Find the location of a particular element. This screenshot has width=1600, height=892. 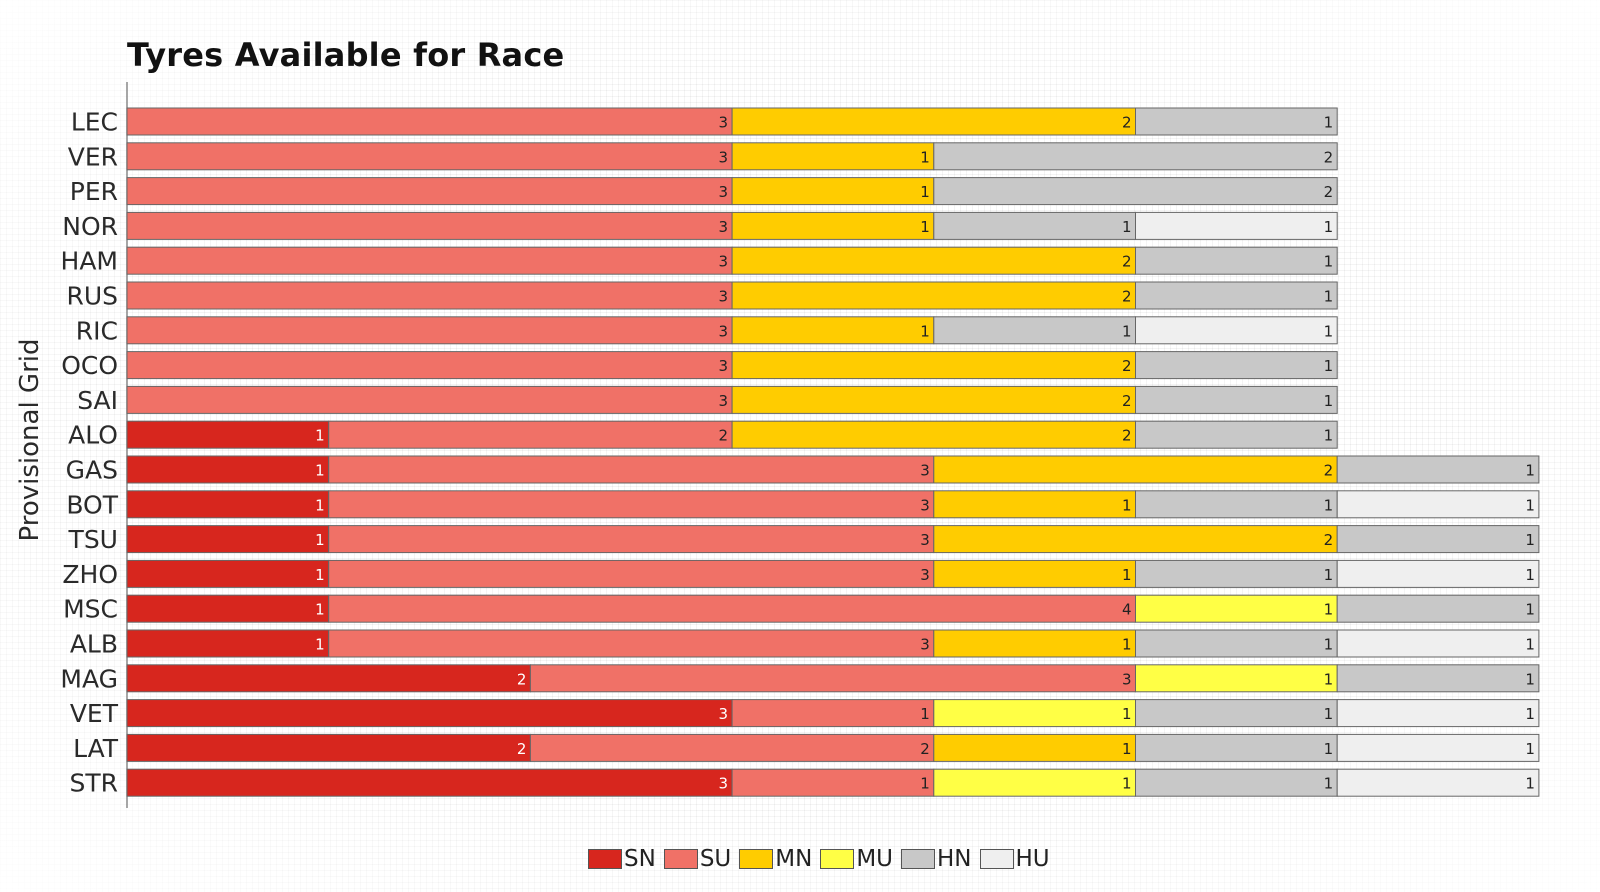

chart-legend: SN SU MN MU HN HU is located at coordinates (823, 859).